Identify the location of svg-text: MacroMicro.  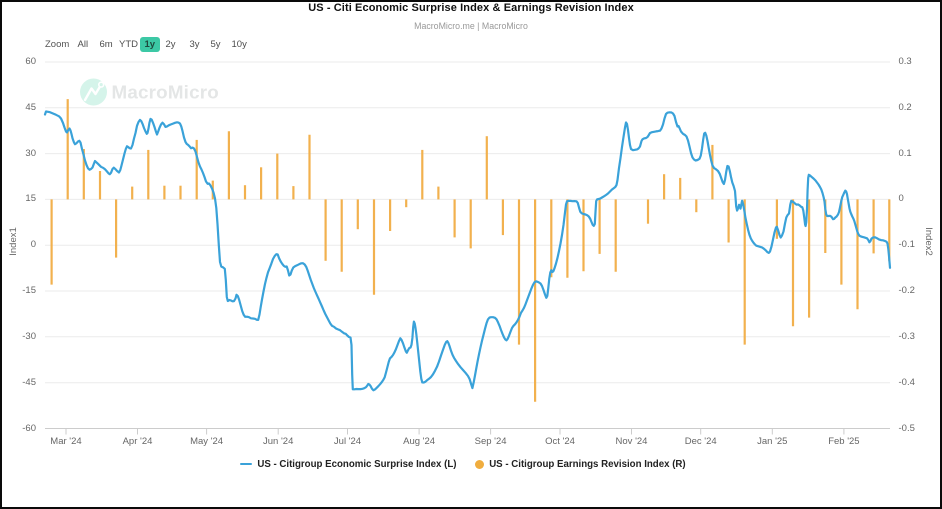
(165, 92).